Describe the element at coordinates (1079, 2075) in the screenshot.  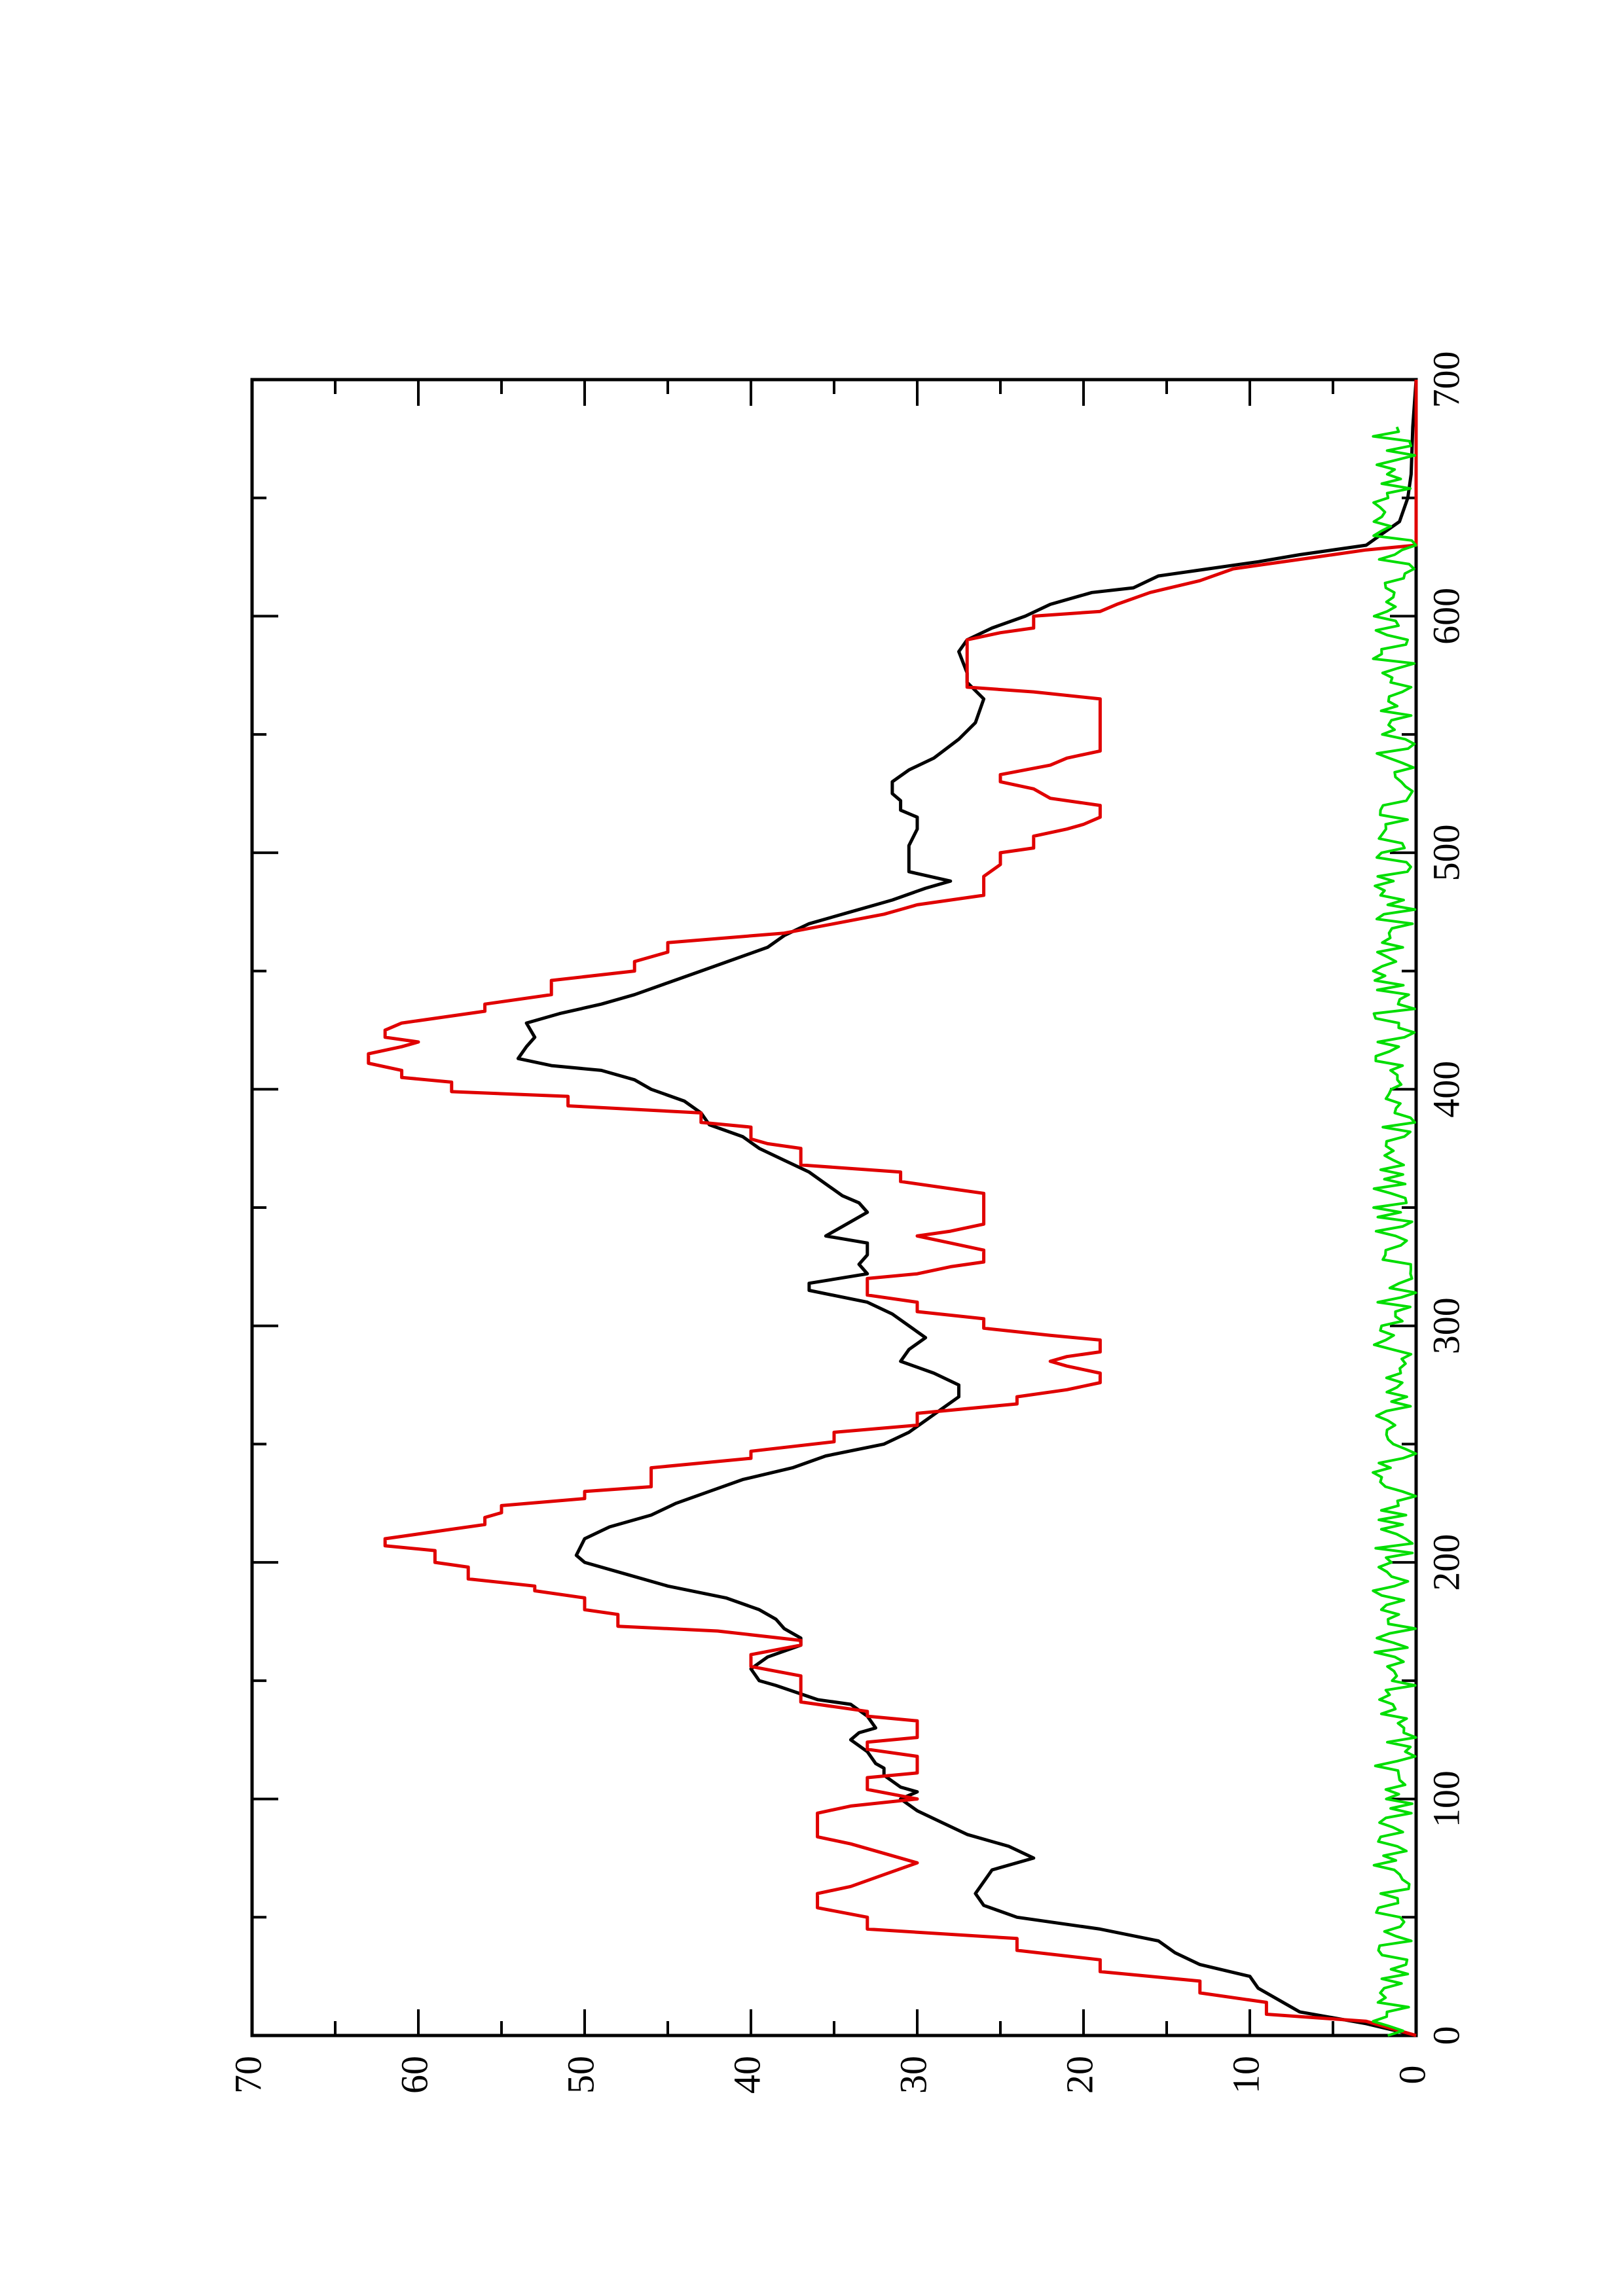
I see `y-tick-label: 20` at that location.